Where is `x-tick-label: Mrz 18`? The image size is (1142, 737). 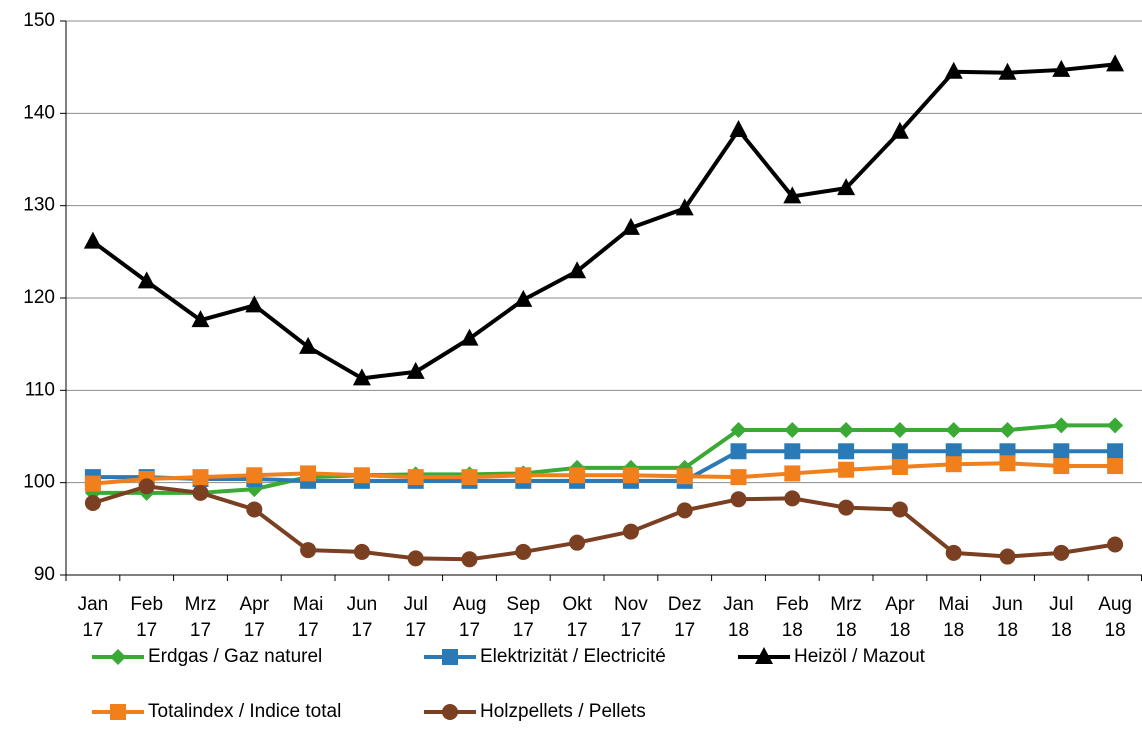 x-tick-label: Mrz 18 is located at coordinates (846, 617).